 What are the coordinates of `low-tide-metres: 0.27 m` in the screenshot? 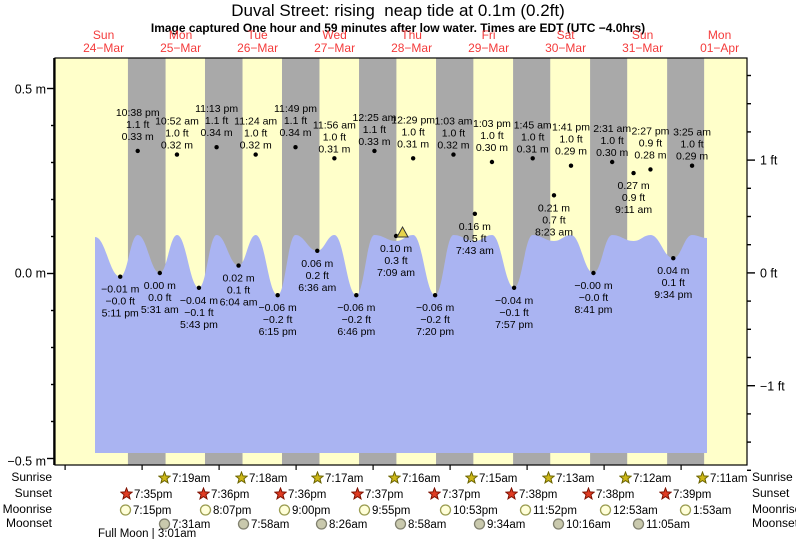 It's located at (634, 186).